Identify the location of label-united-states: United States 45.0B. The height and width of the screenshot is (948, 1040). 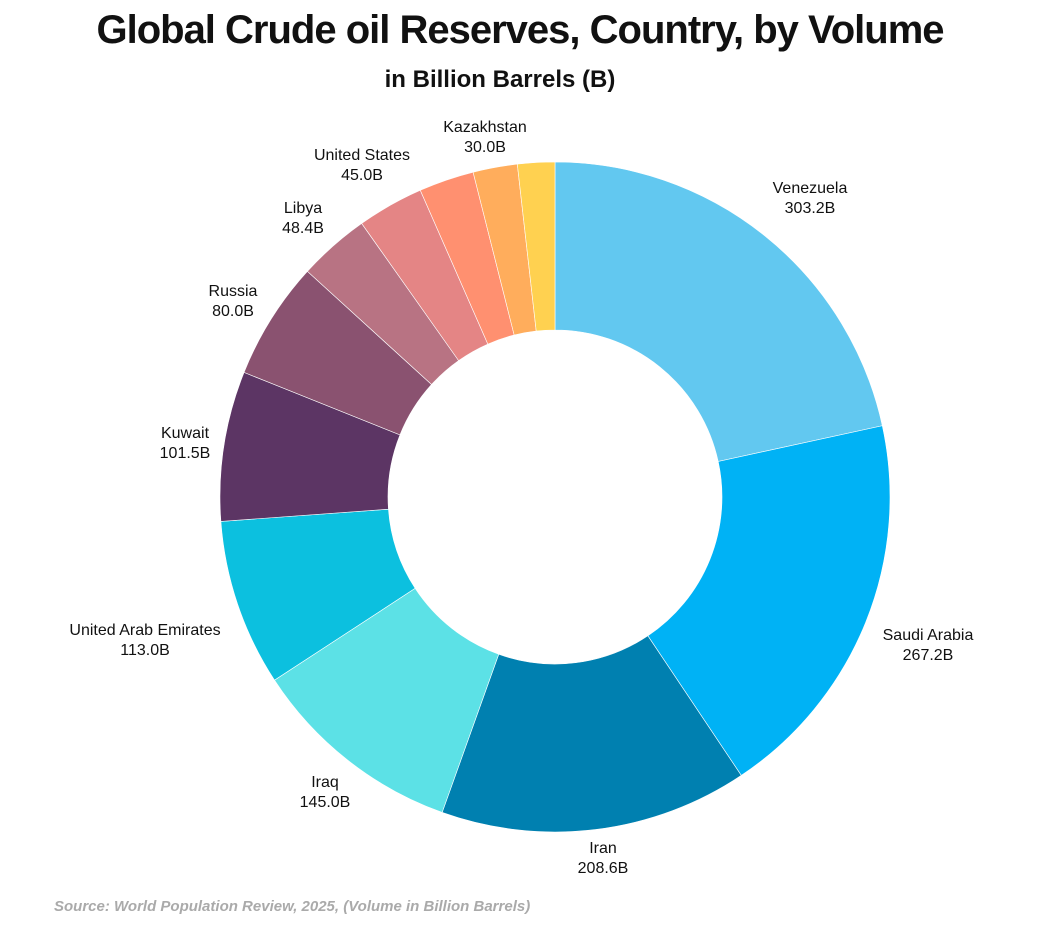
(362, 166).